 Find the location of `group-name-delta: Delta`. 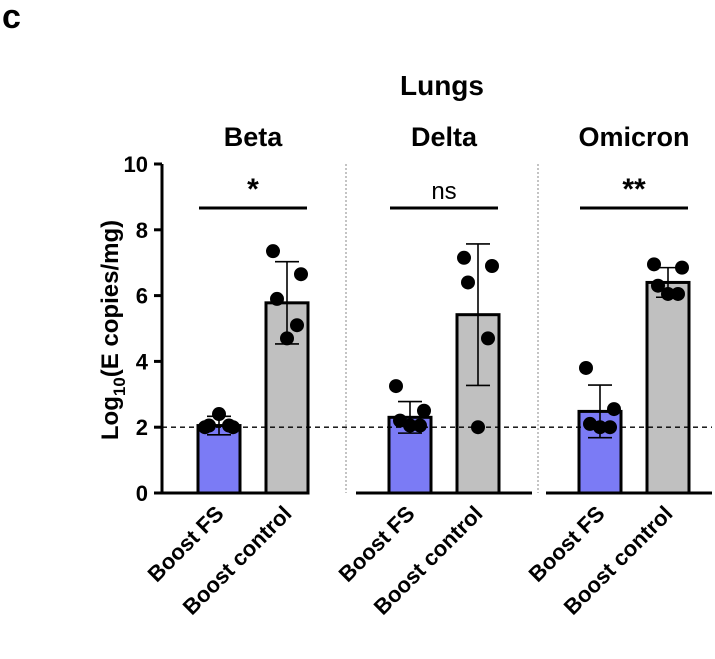

group-name-delta: Delta is located at coordinates (444, 137).